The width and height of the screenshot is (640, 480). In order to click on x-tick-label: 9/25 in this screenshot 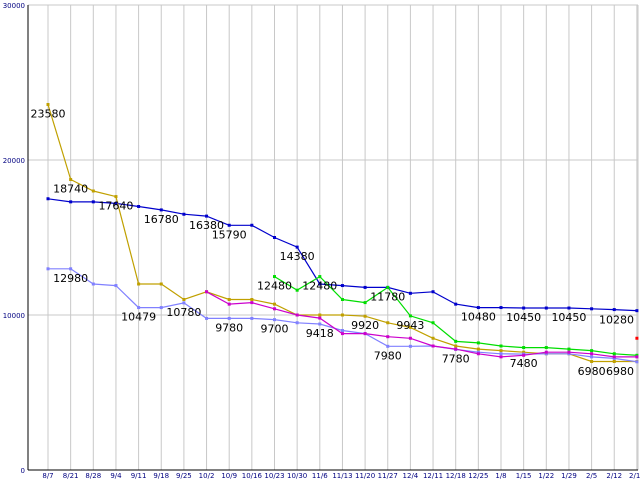, I will do `click(184, 476)`.